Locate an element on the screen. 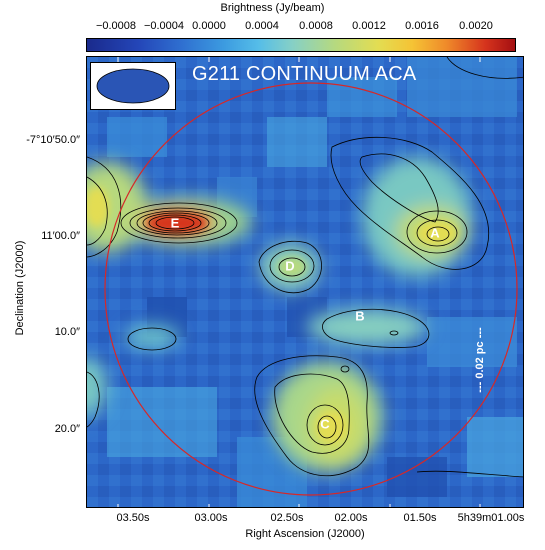 Image resolution: width=545 pixels, height=550 pixels. x-tick-label: 01.50s is located at coordinates (420, 518).